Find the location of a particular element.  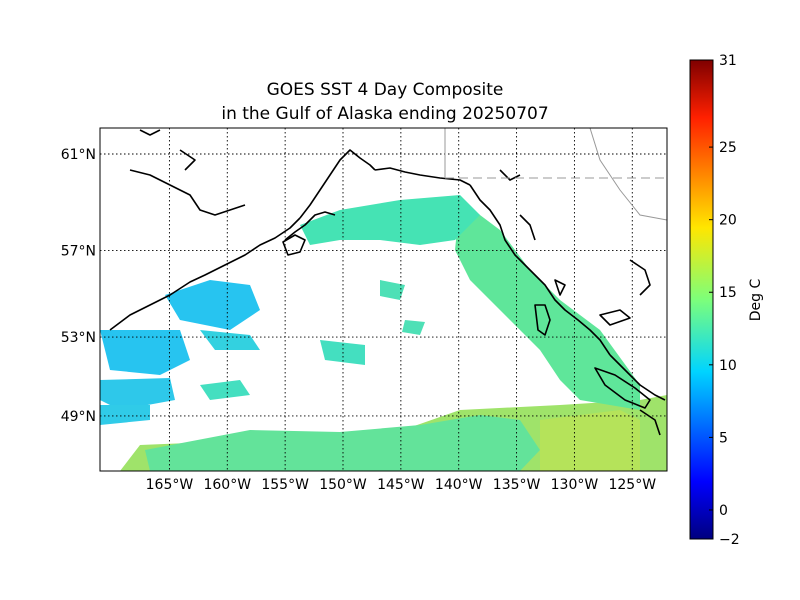

colorbar-tick-label: 20 is located at coordinates (728, 221).